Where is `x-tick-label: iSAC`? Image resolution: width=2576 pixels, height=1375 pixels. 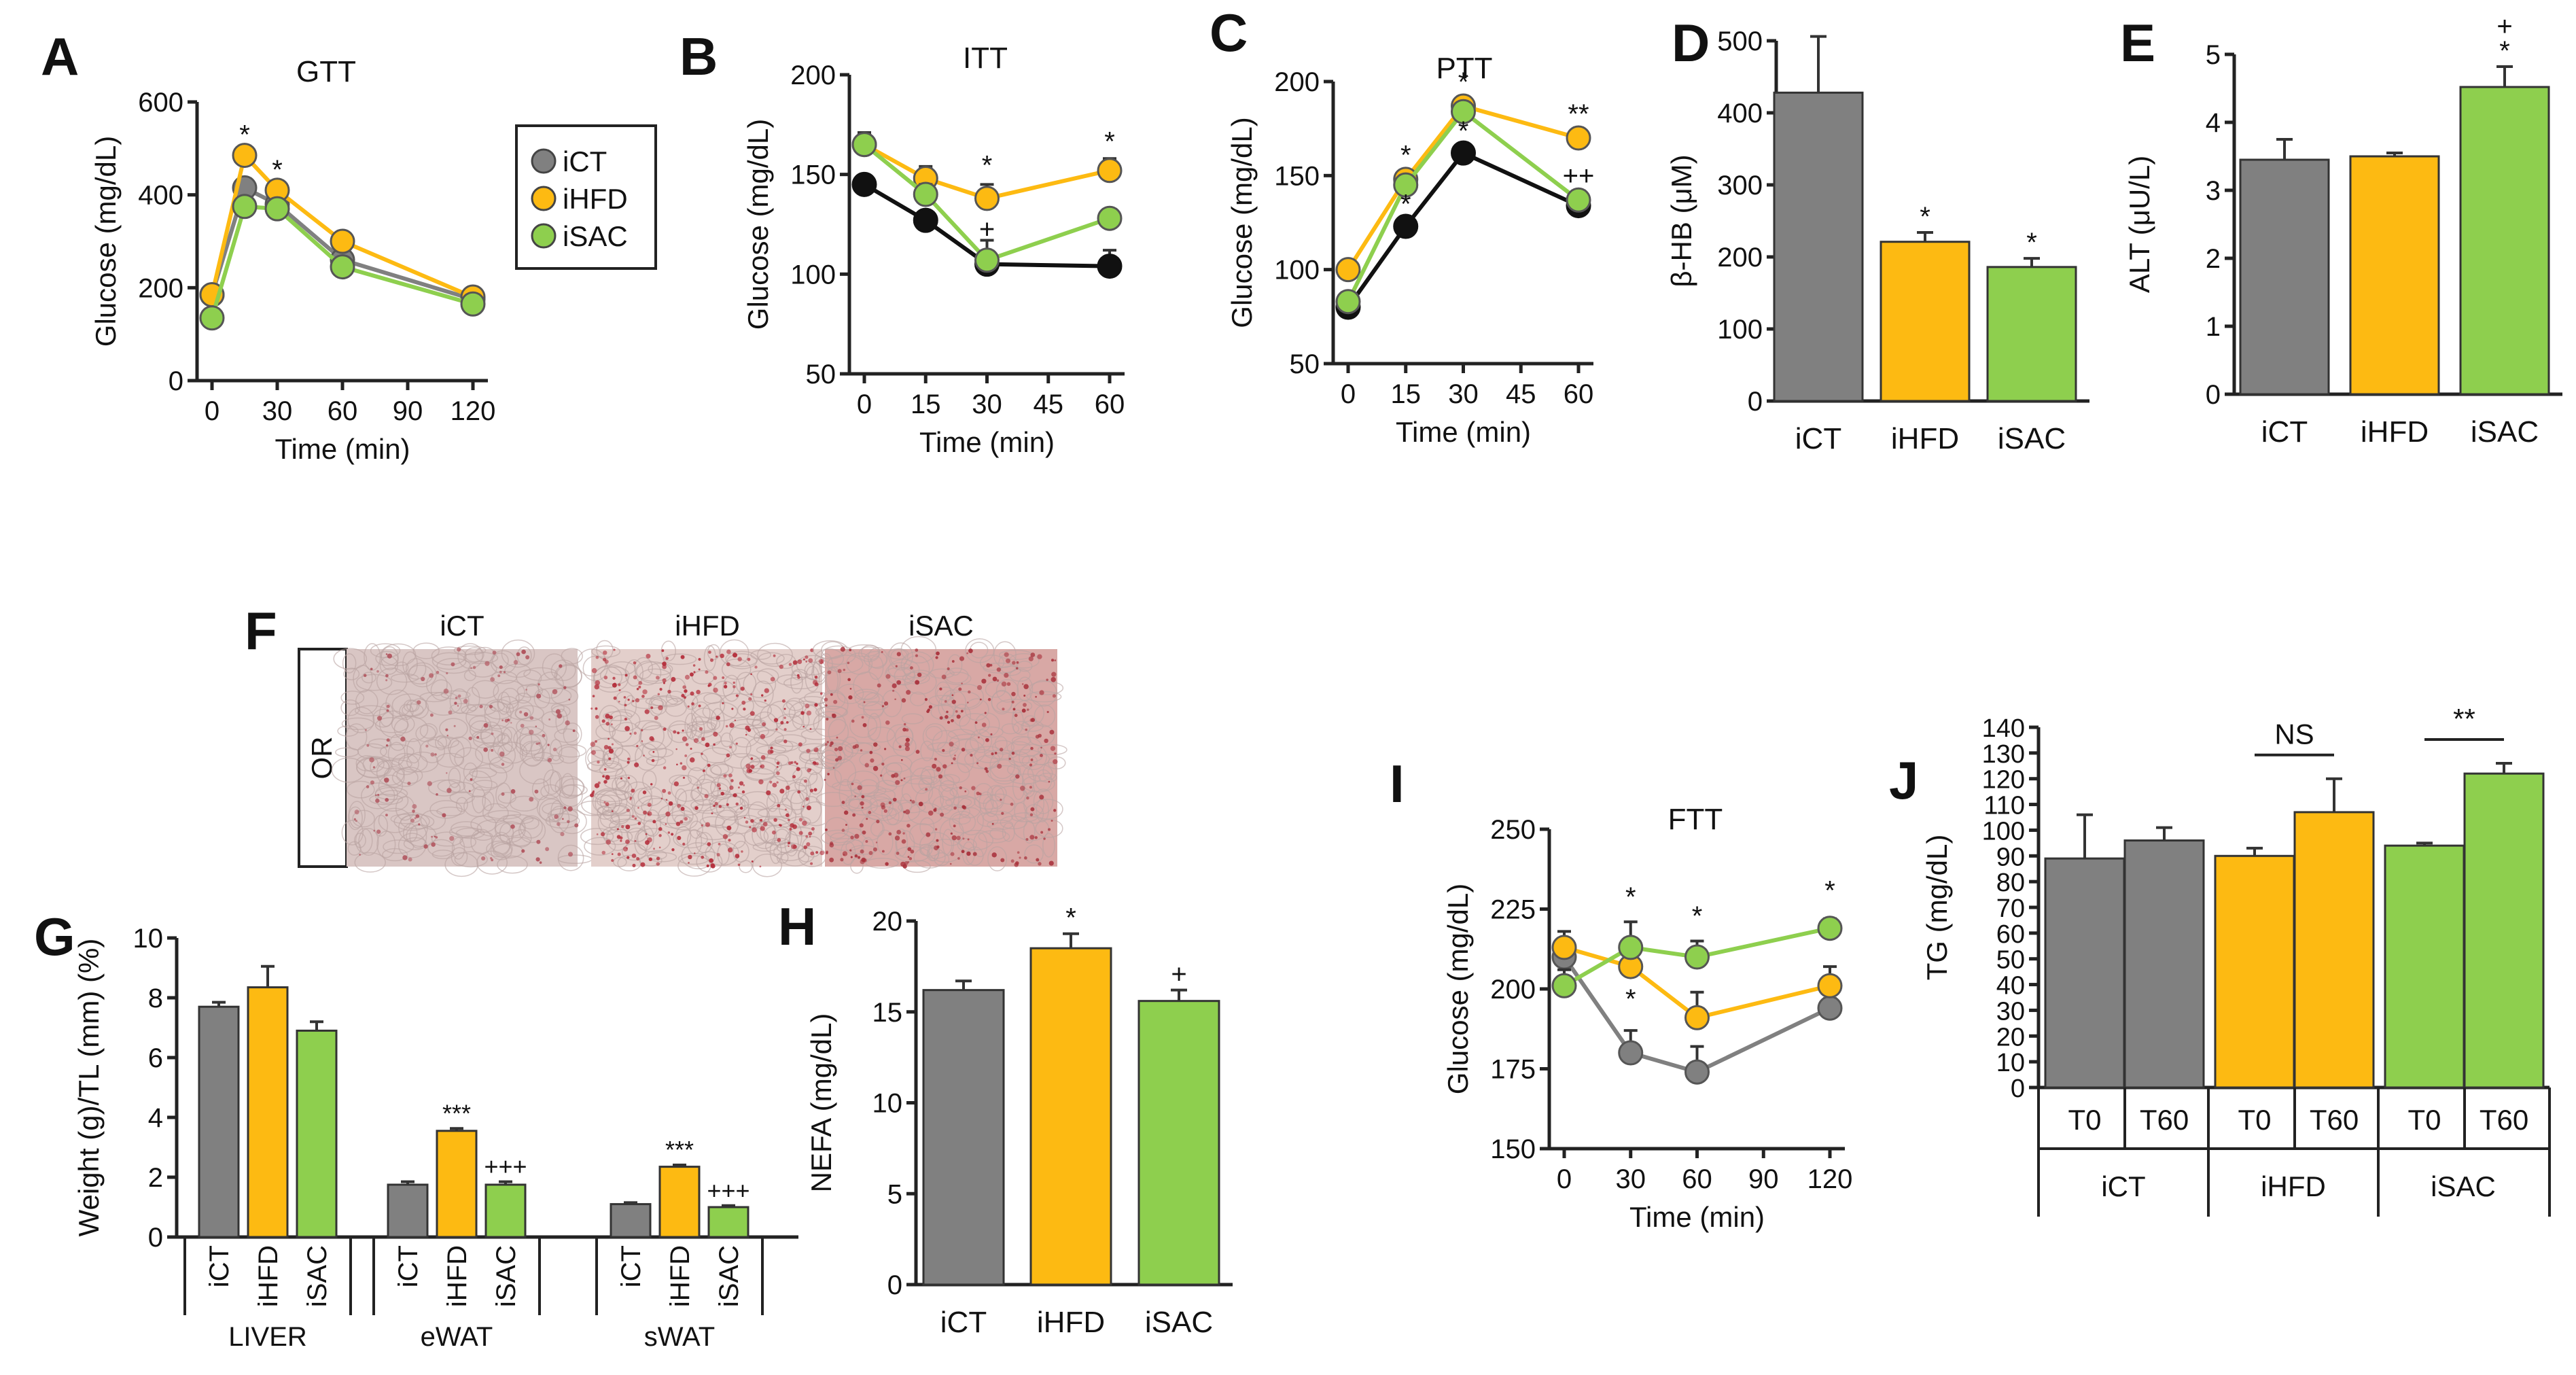
x-tick-label: iSAC is located at coordinates (1179, 1322).